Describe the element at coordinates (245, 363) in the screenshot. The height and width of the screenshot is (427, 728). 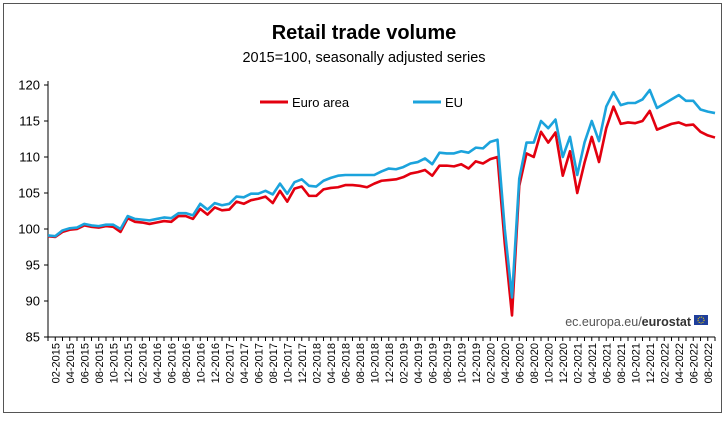
I see `x-tick-label: 04-2017` at that location.